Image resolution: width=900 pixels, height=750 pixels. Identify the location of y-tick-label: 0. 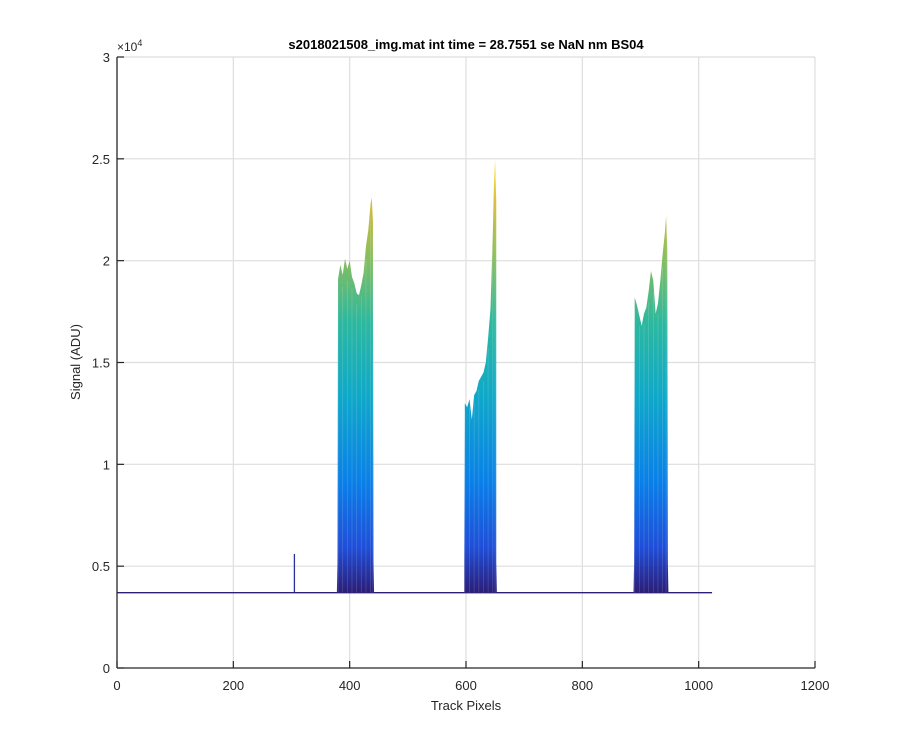
(106, 668).